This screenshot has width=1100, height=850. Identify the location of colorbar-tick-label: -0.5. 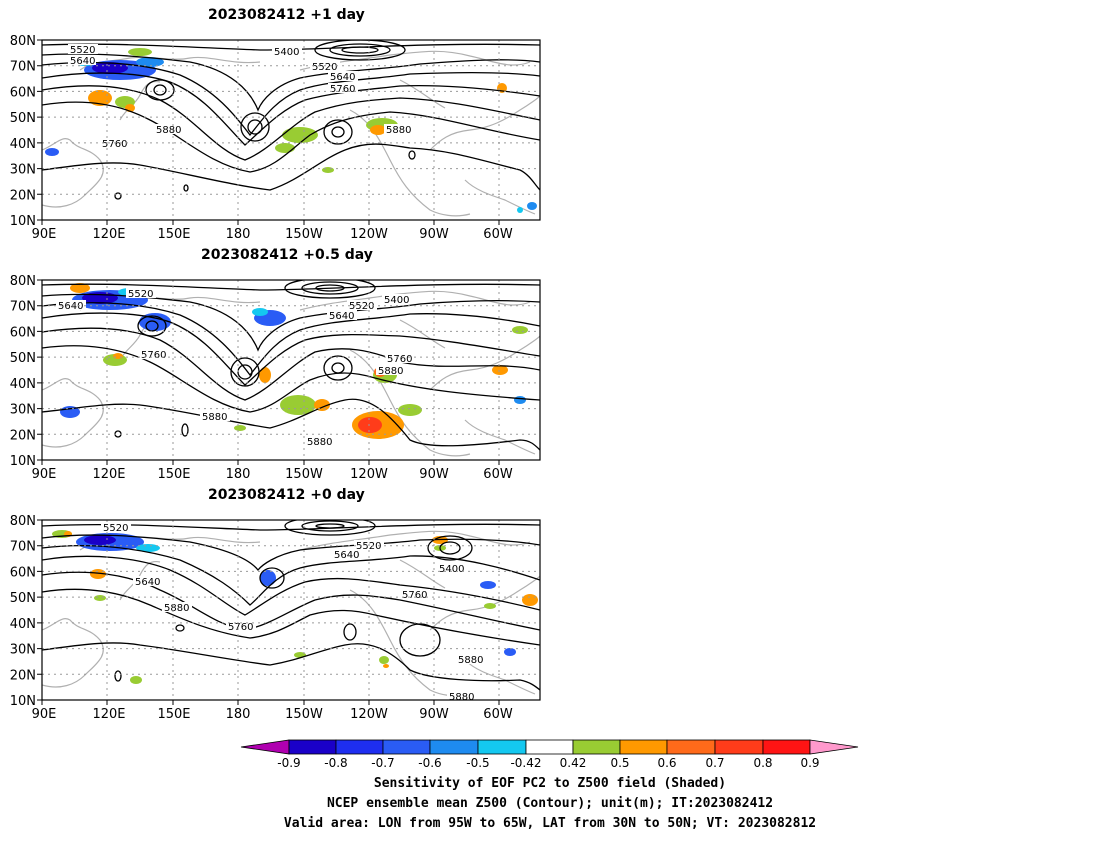
(477, 763).